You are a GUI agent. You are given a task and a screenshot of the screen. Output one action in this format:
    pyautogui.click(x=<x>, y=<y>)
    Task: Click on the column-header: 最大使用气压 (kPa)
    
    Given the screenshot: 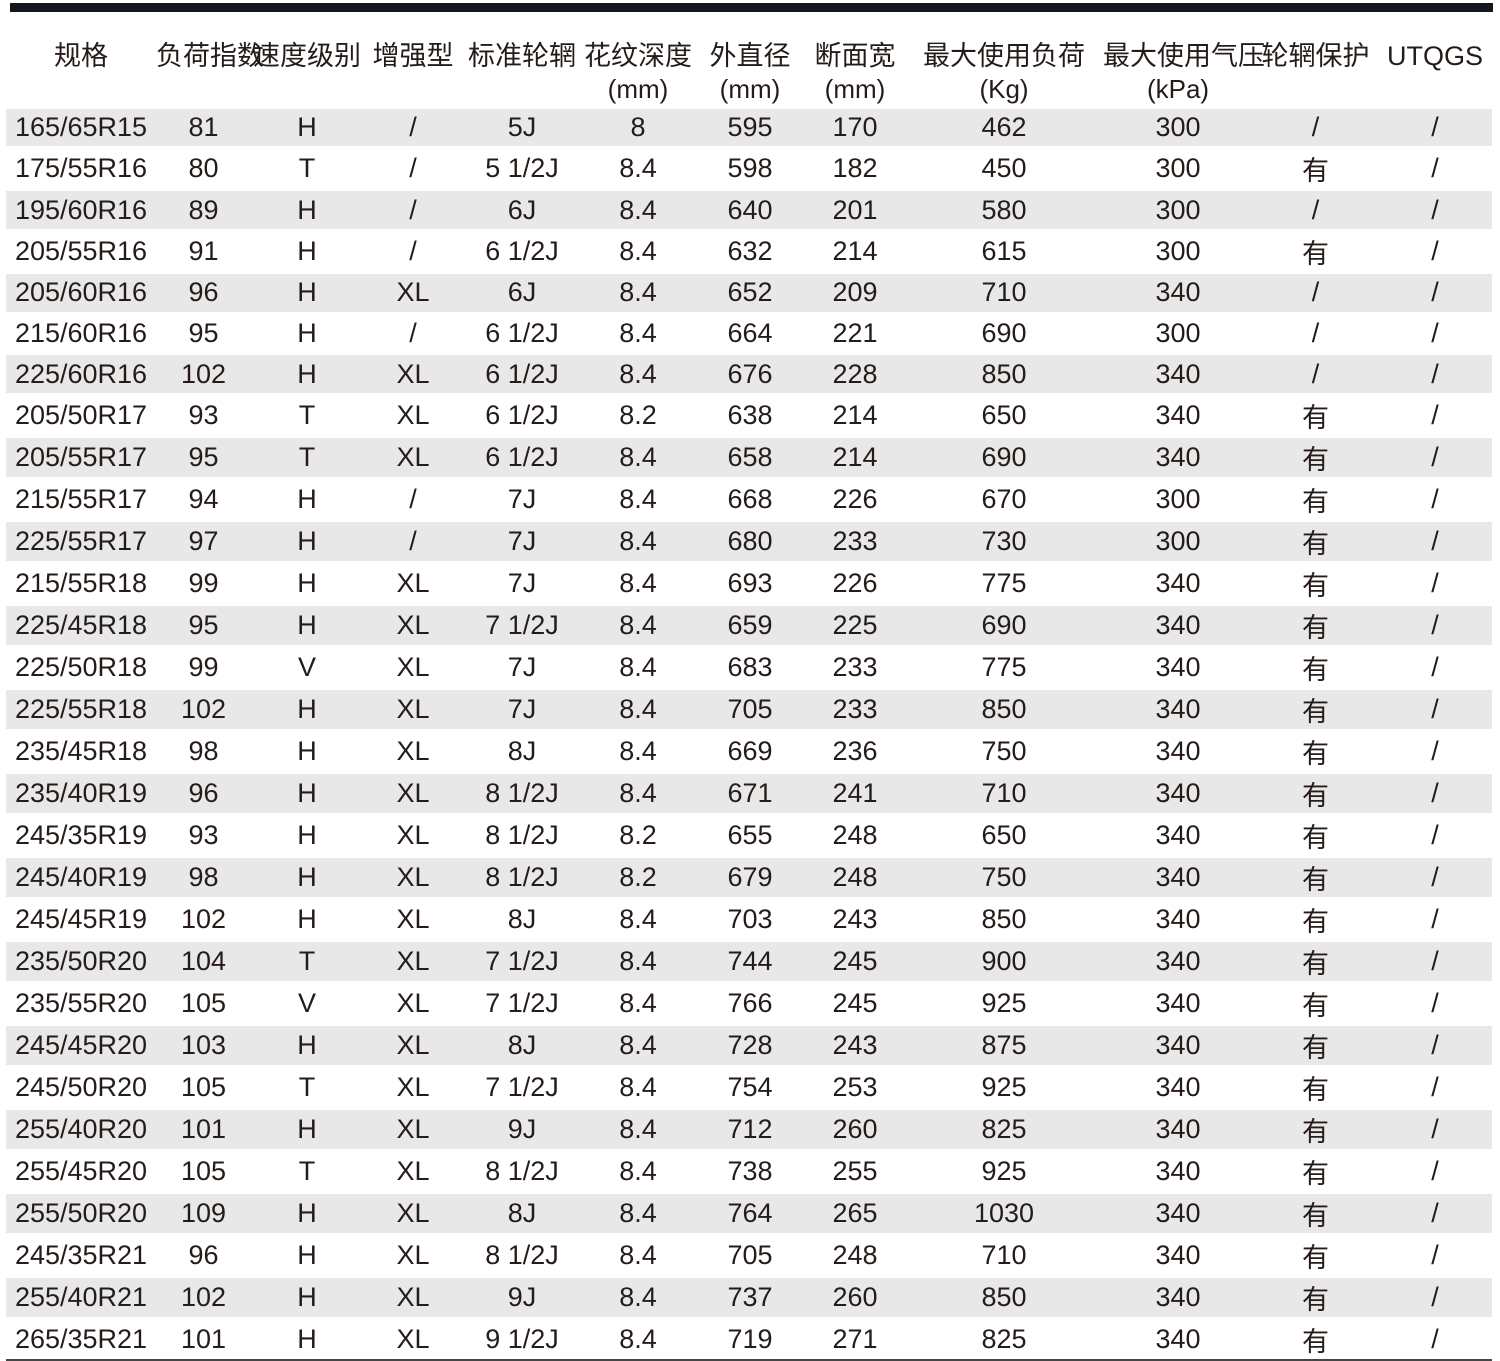 What is the action you would take?
    pyautogui.click(x=1184, y=60)
    